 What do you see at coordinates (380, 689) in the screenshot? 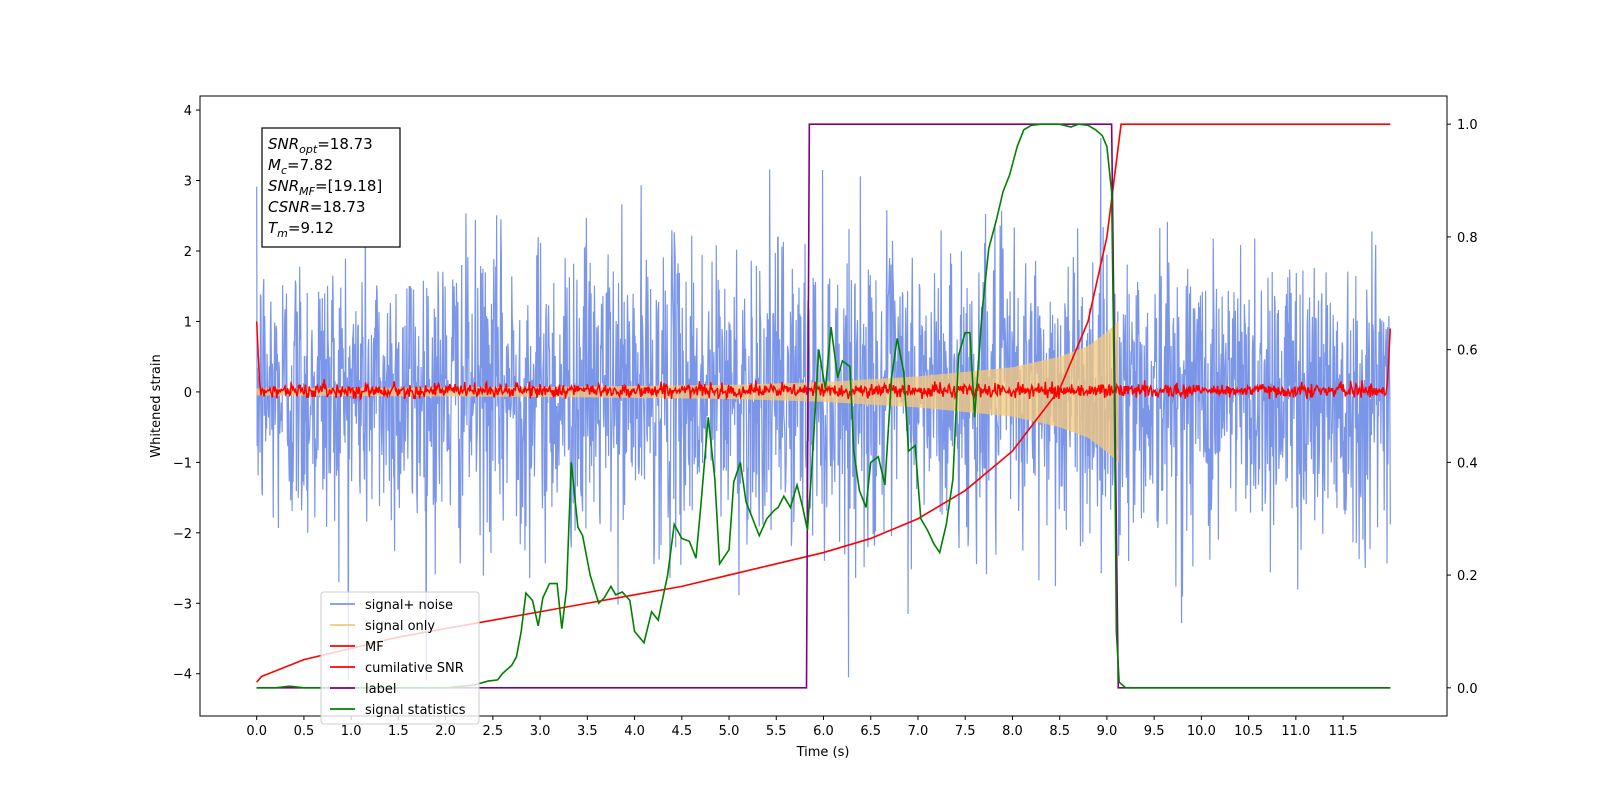
I see `legend-entry: label` at bounding box center [380, 689].